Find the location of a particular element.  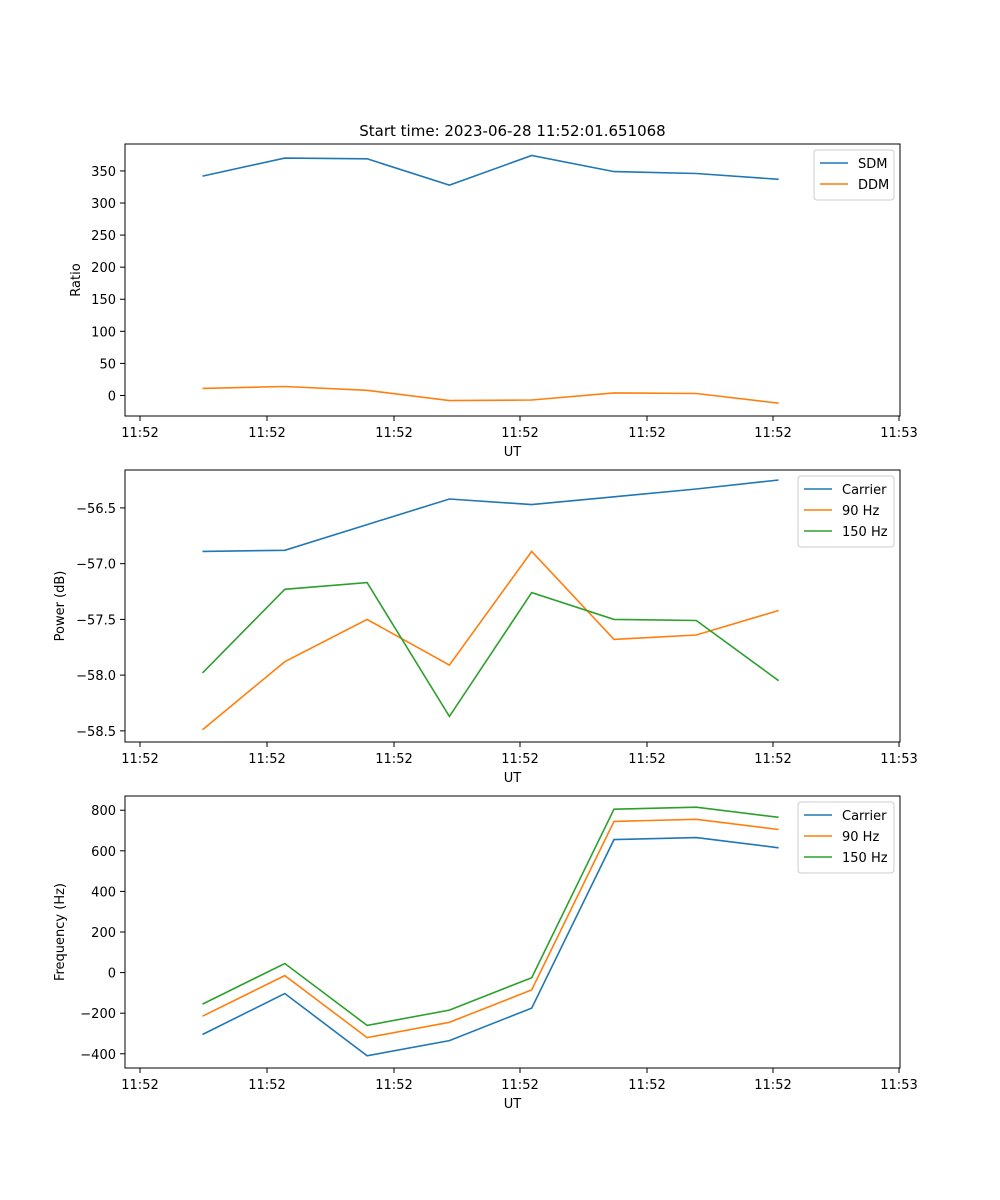

legend: SDM DDM is located at coordinates (854, 175).